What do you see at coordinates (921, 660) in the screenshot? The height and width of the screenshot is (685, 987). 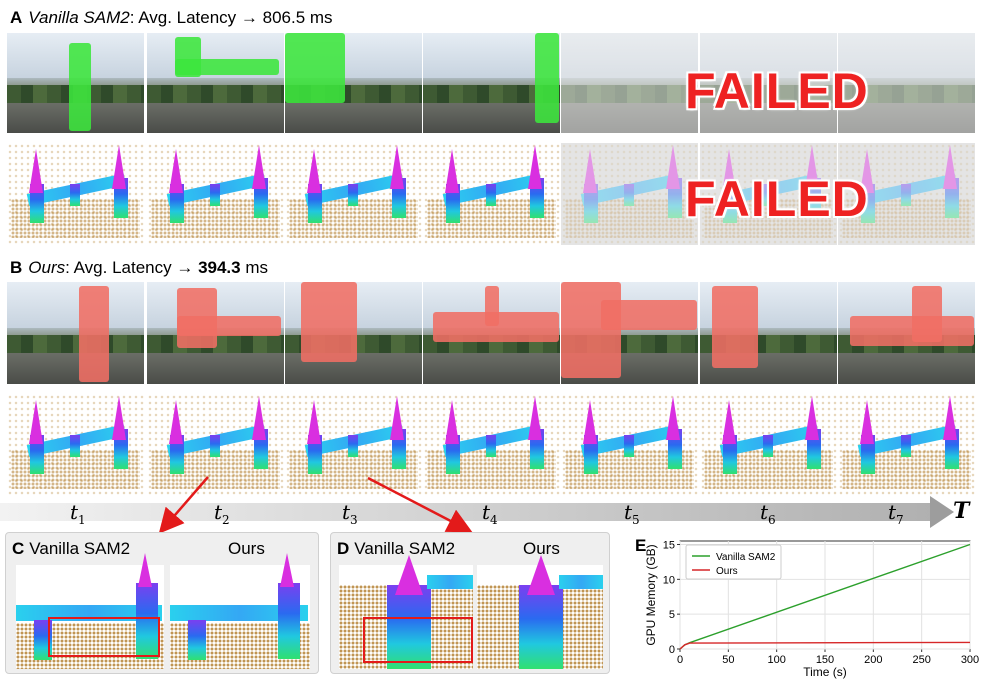 I see `x-tick-label-5: 250` at bounding box center [921, 660].